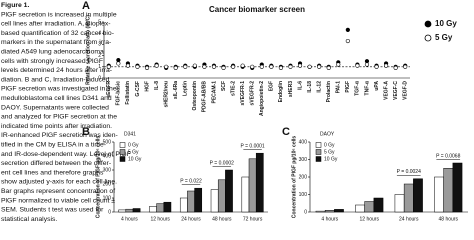 The height and width of the screenshot is (240, 474). Describe the element at coordinates (157, 85) in the screenshot. I see `x-tick-label: IL-8` at that location.